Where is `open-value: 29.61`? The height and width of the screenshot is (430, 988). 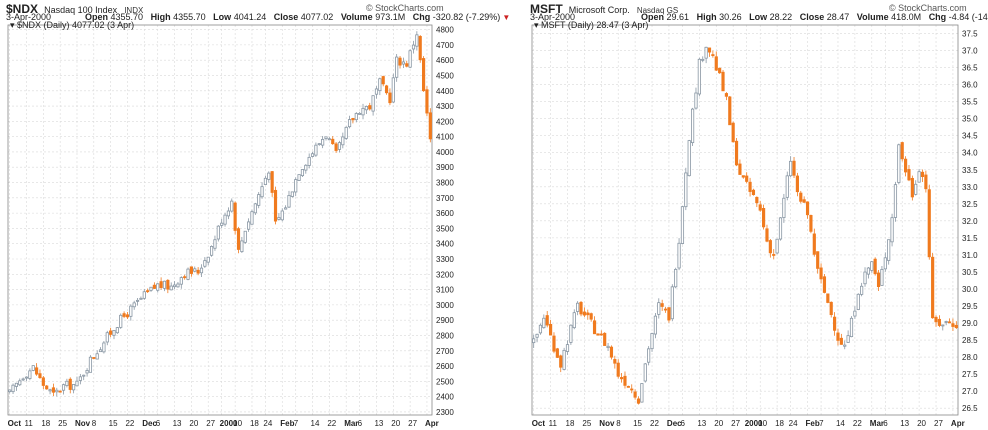 open-value: 29.61 is located at coordinates (678, 17).